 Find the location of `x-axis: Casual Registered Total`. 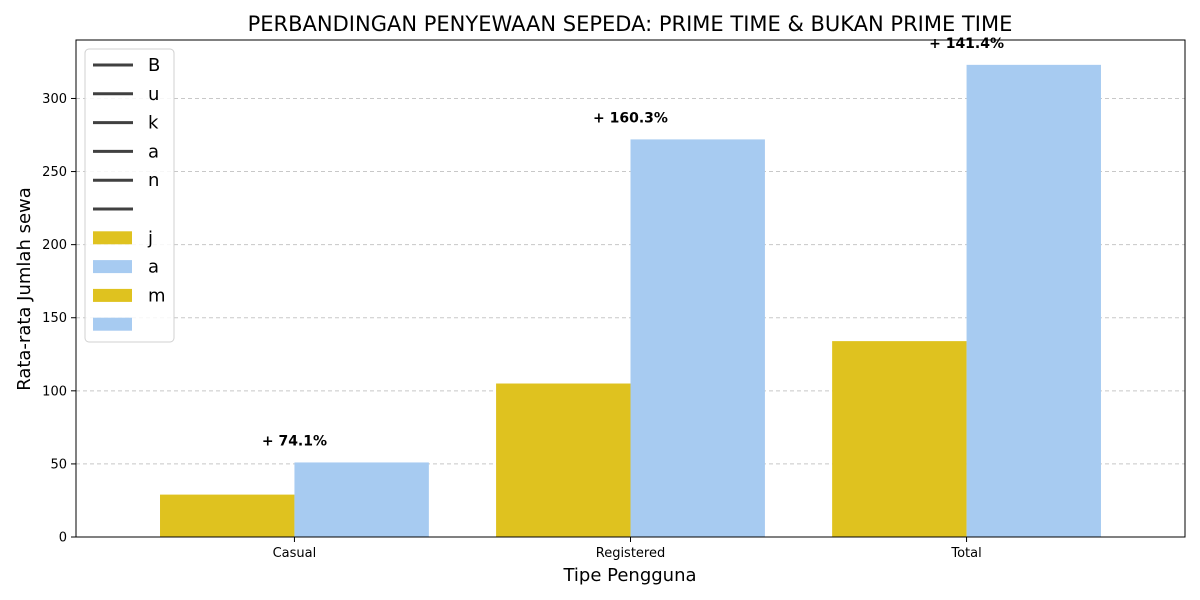

x-axis: Casual Registered Total is located at coordinates (627, 549).